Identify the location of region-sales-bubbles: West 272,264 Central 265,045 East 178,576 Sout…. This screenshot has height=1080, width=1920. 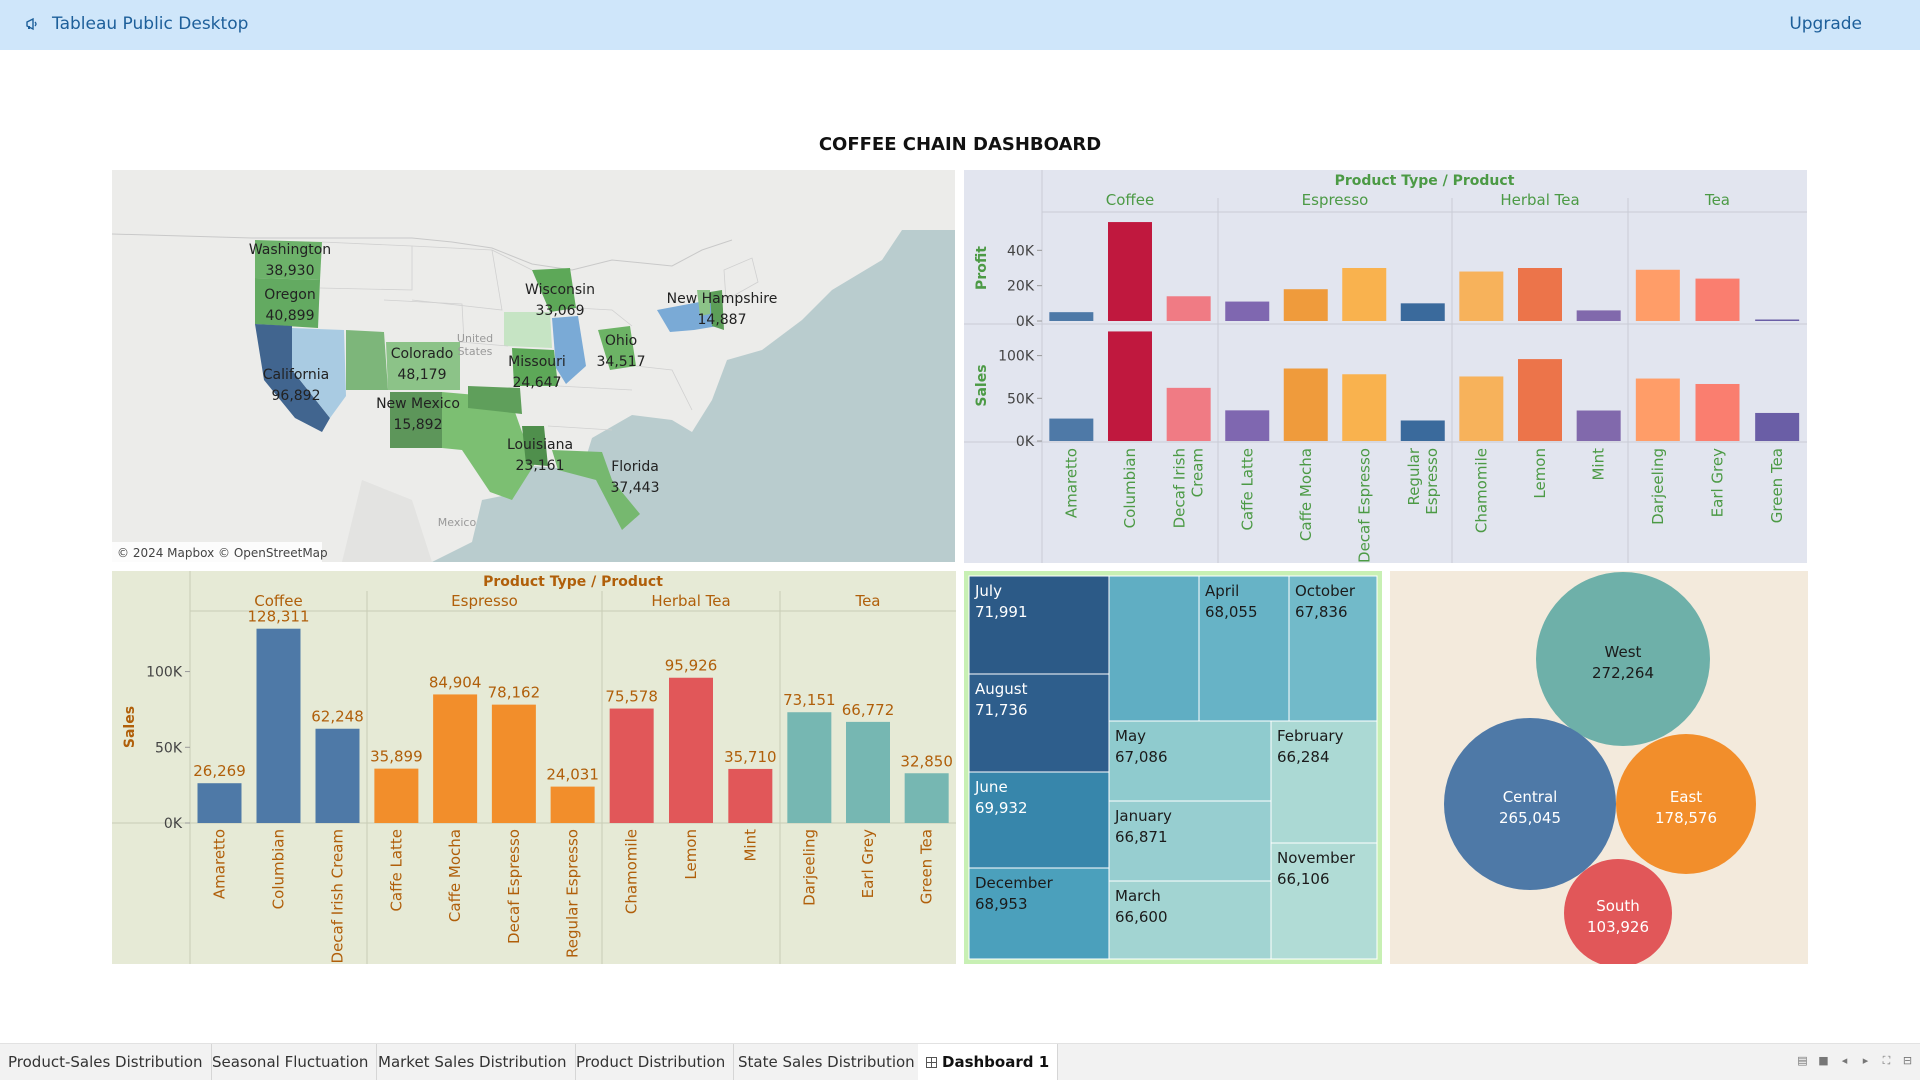
(1599, 767).